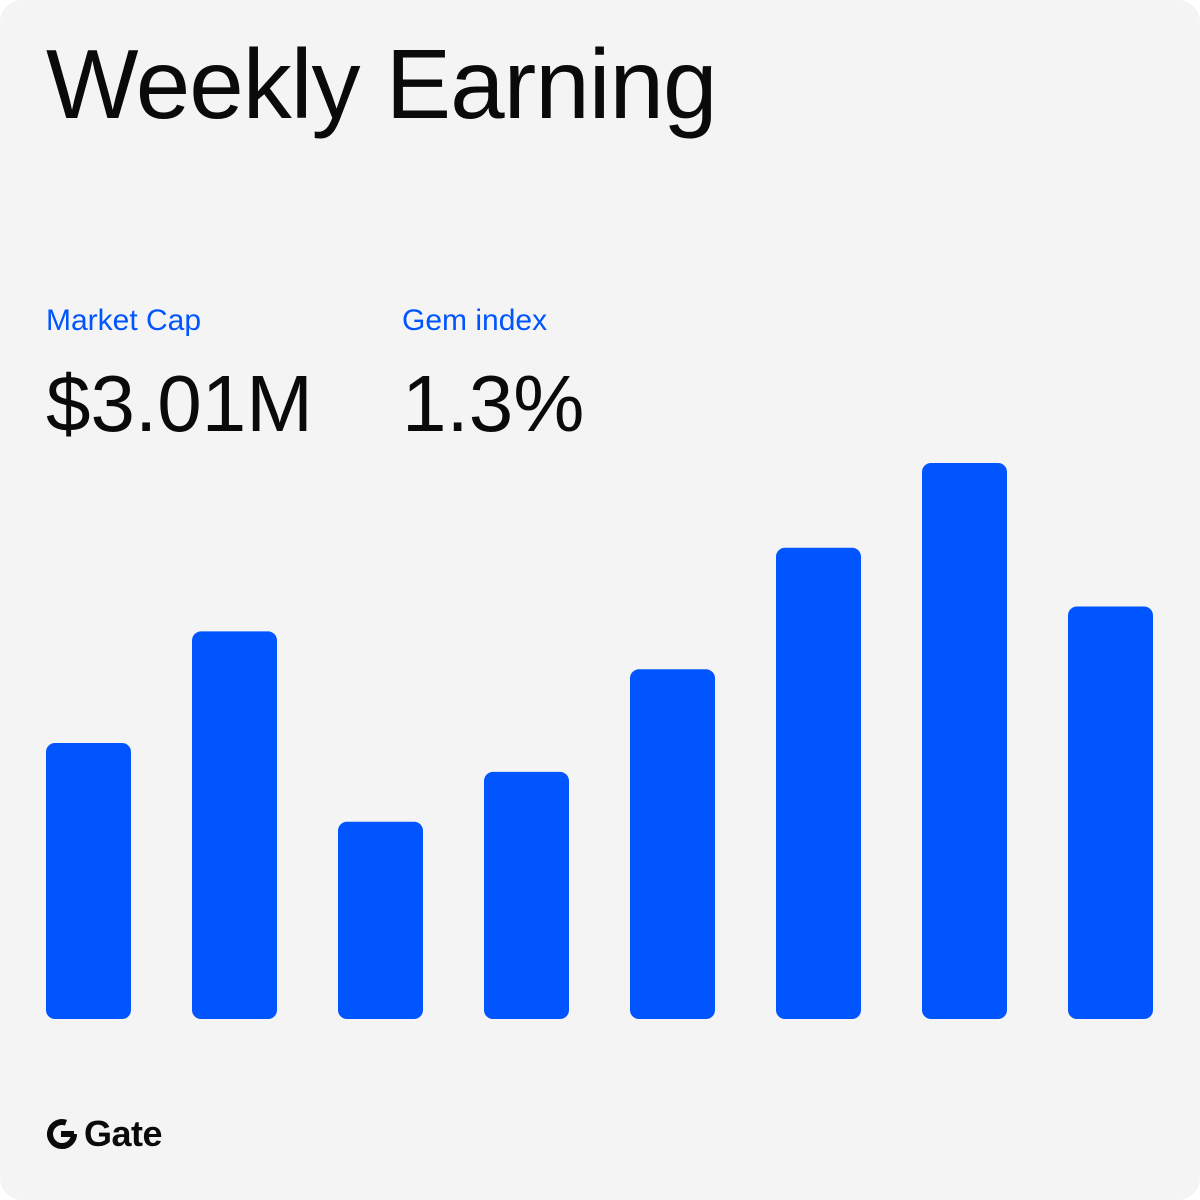 This screenshot has width=1200, height=1200. Describe the element at coordinates (475, 320) in the screenshot. I see `gem-index-label: Gem index` at that location.